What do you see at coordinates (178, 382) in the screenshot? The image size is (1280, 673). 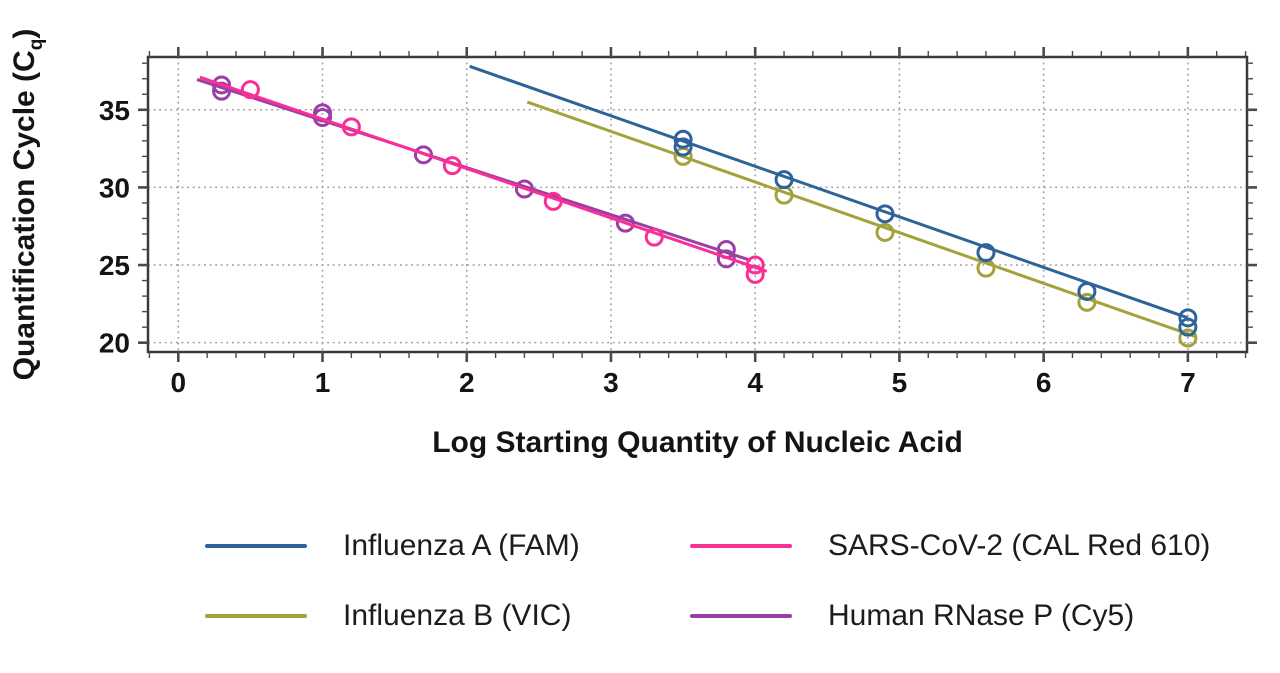 I see `x-tick-label: 0` at bounding box center [178, 382].